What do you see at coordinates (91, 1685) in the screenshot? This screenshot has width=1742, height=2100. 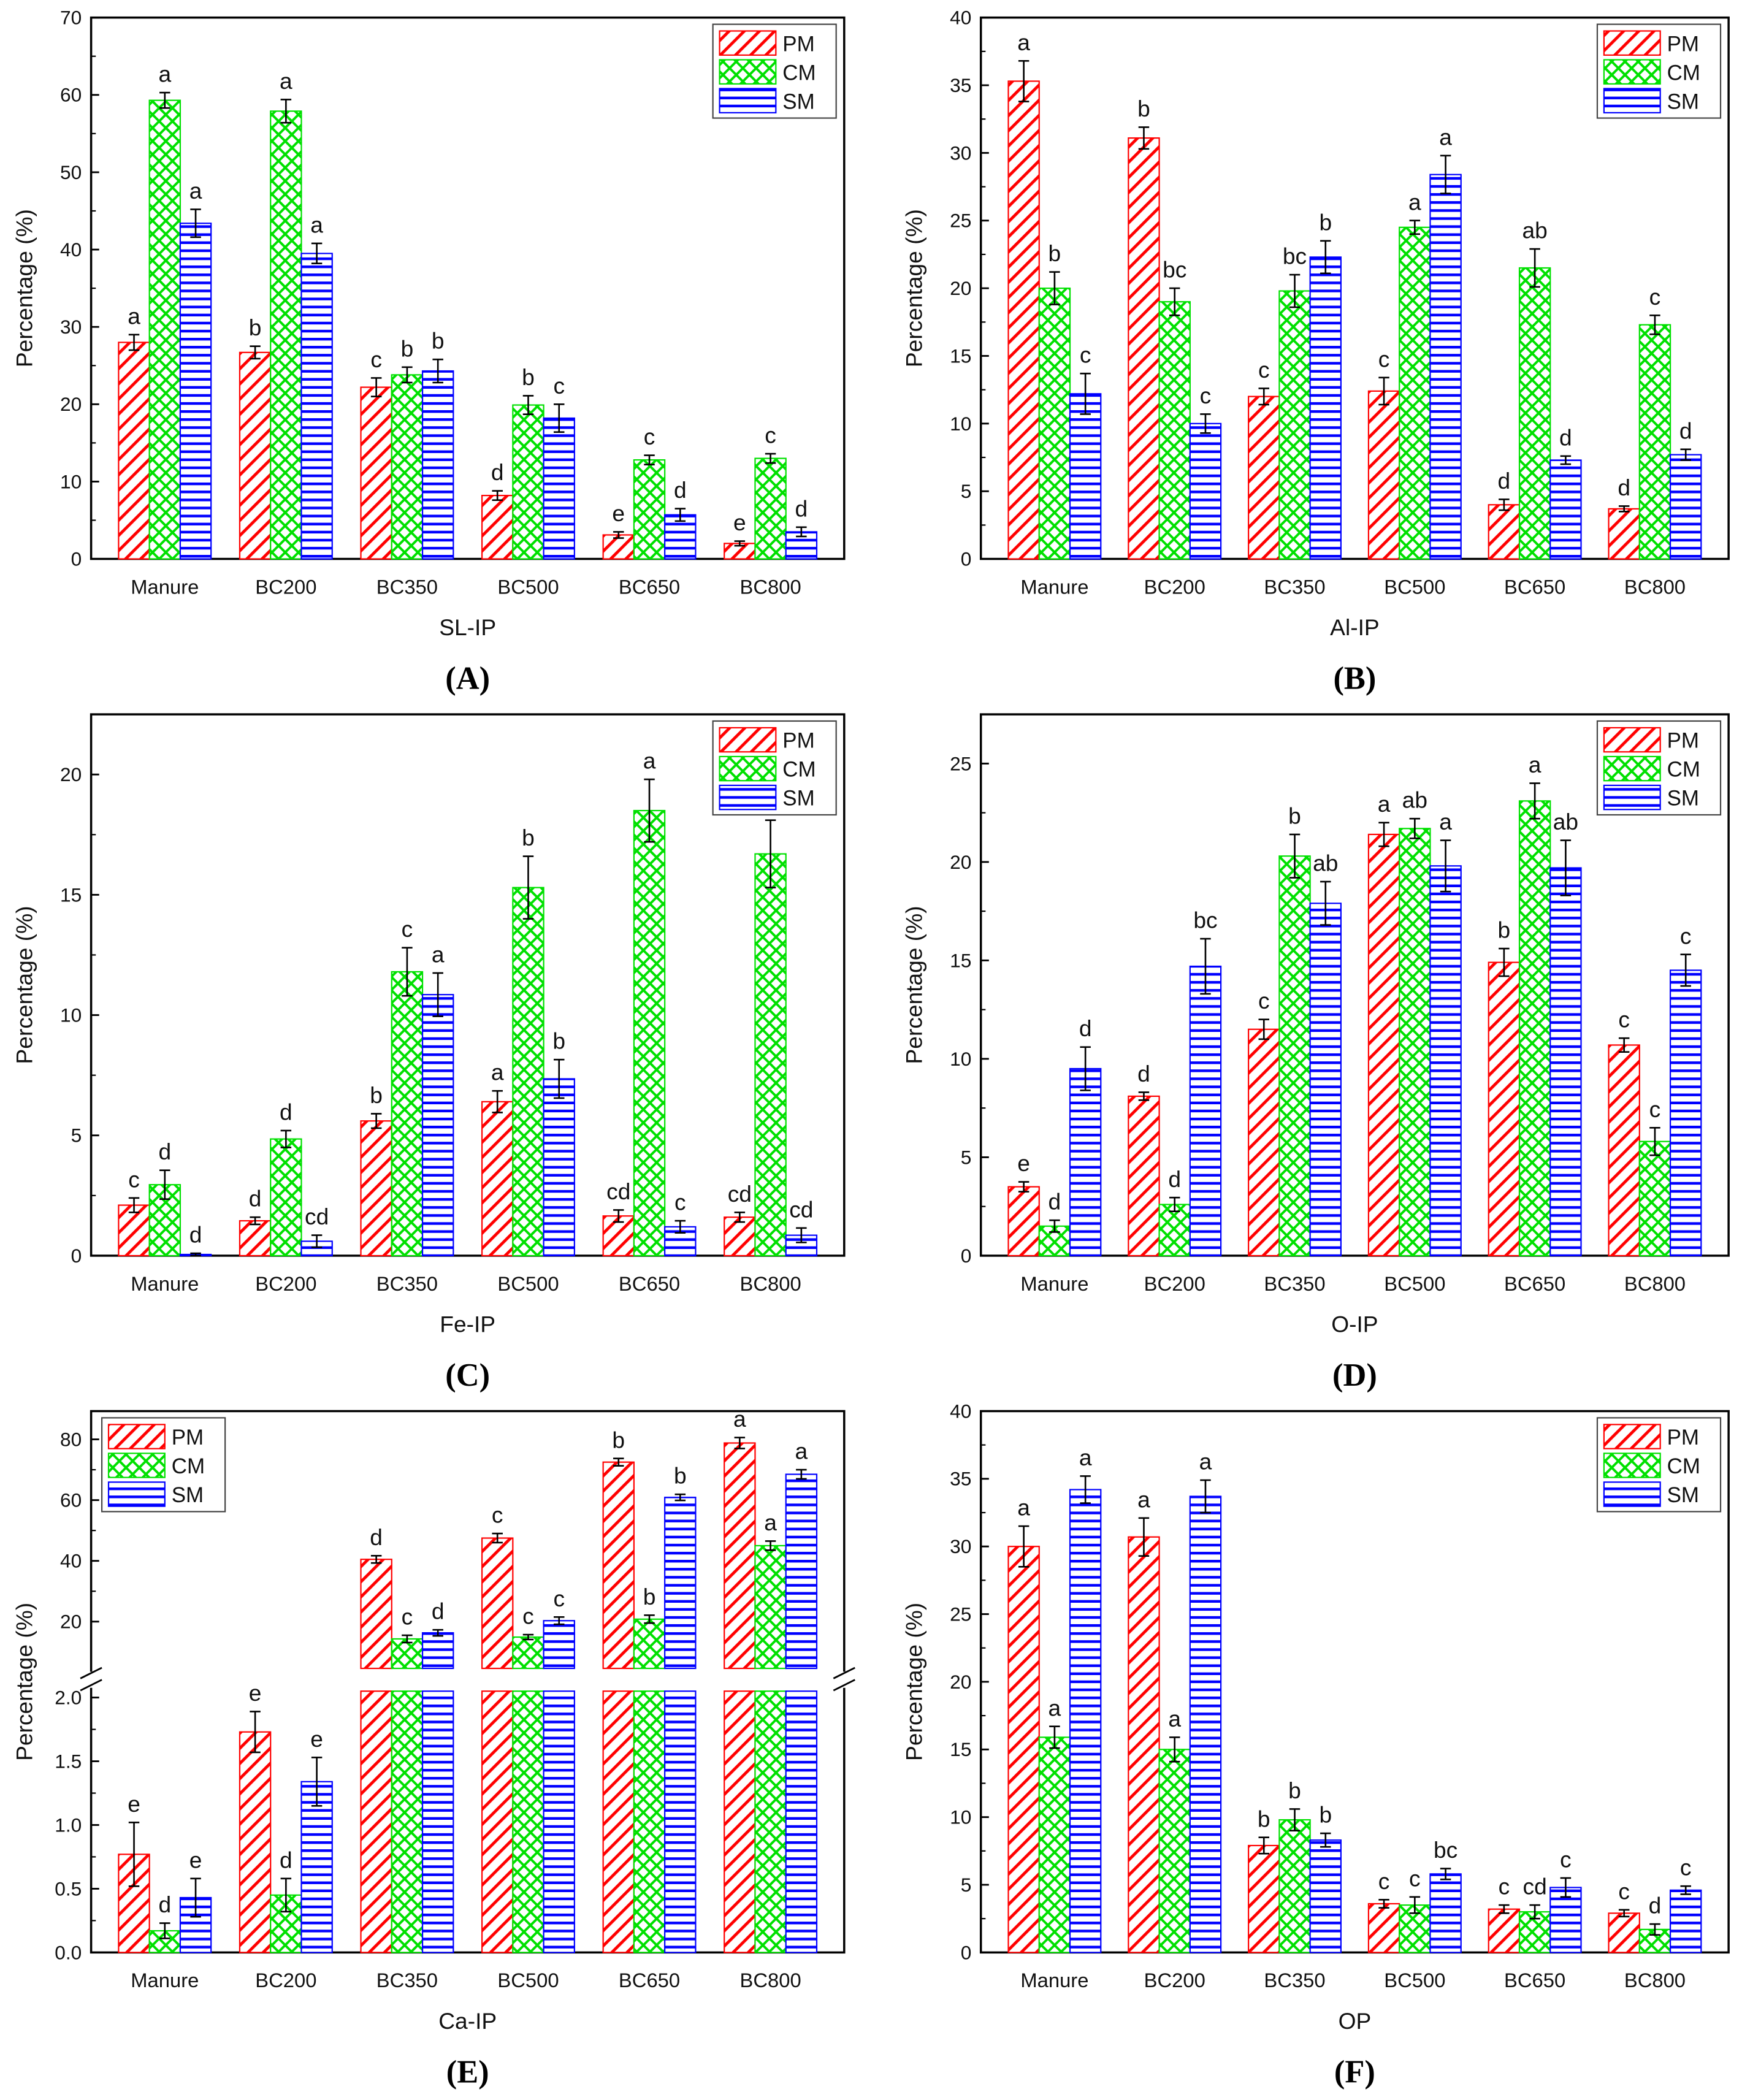 I see `axis-break-mark` at bounding box center [91, 1685].